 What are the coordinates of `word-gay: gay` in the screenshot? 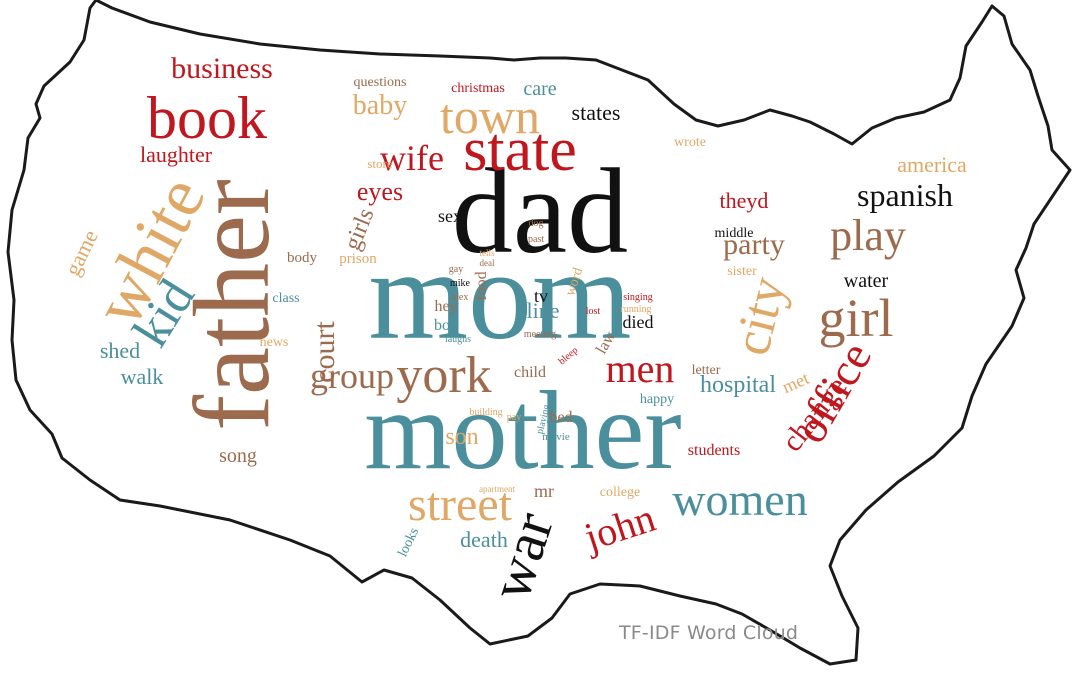 It's located at (456, 269).